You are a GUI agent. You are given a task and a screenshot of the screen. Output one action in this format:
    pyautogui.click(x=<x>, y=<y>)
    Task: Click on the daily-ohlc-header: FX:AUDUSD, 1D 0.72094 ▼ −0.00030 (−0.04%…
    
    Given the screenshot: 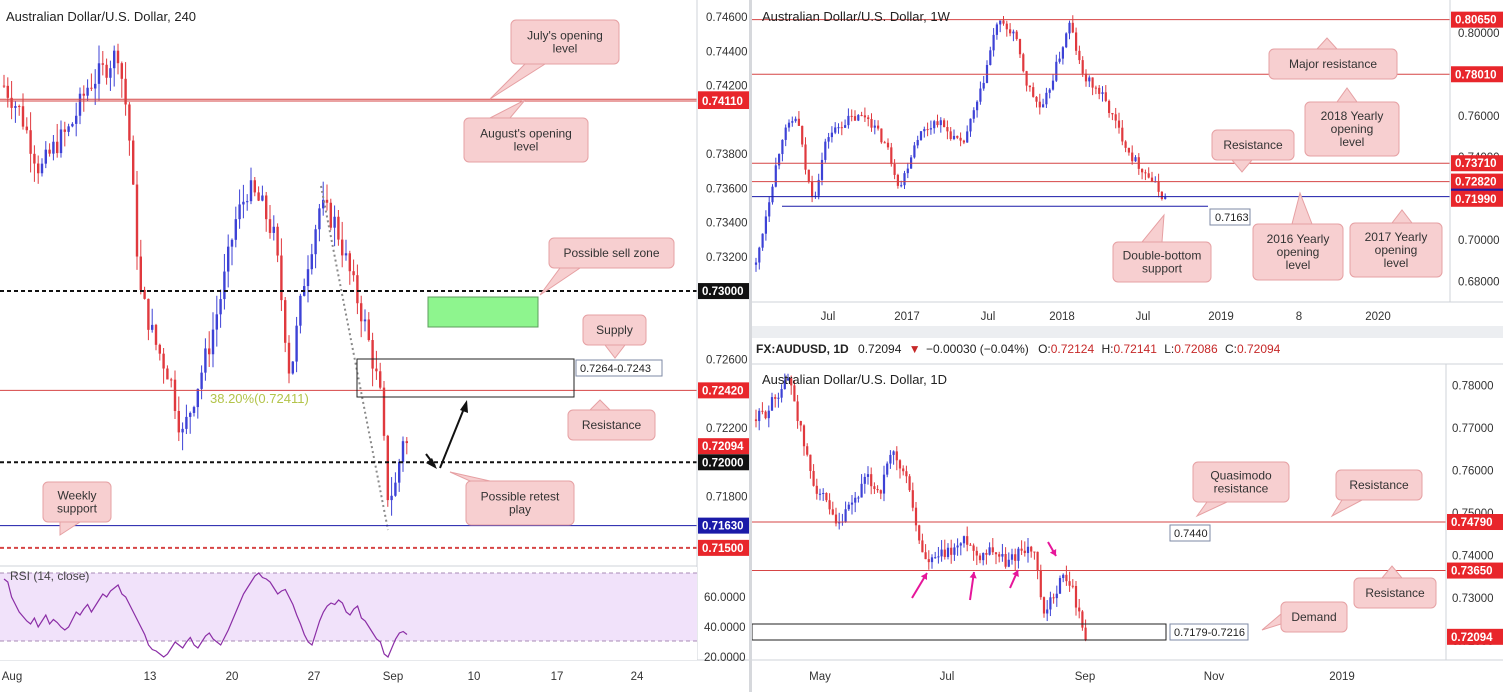 What is the action you would take?
    pyautogui.click(x=1018, y=349)
    